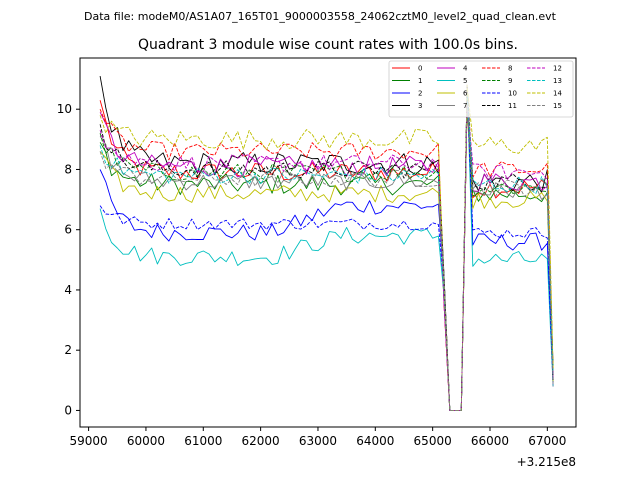  What do you see at coordinates (510, 69) in the screenshot?
I see `legend-label-8: 8` at bounding box center [510, 69].